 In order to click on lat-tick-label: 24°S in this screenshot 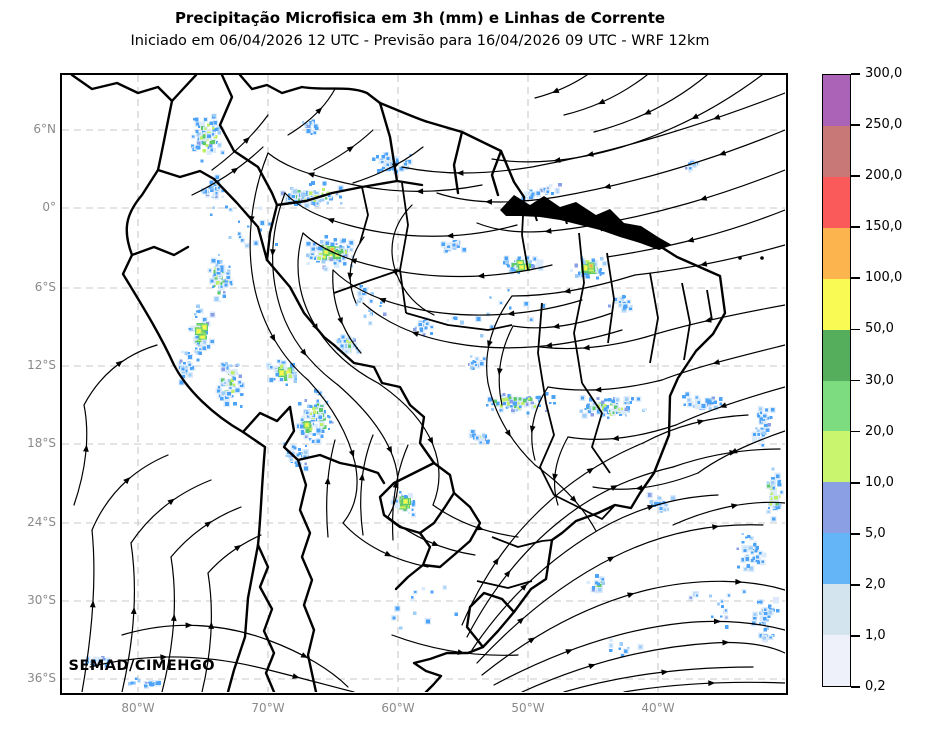, I will do `click(41, 522)`.